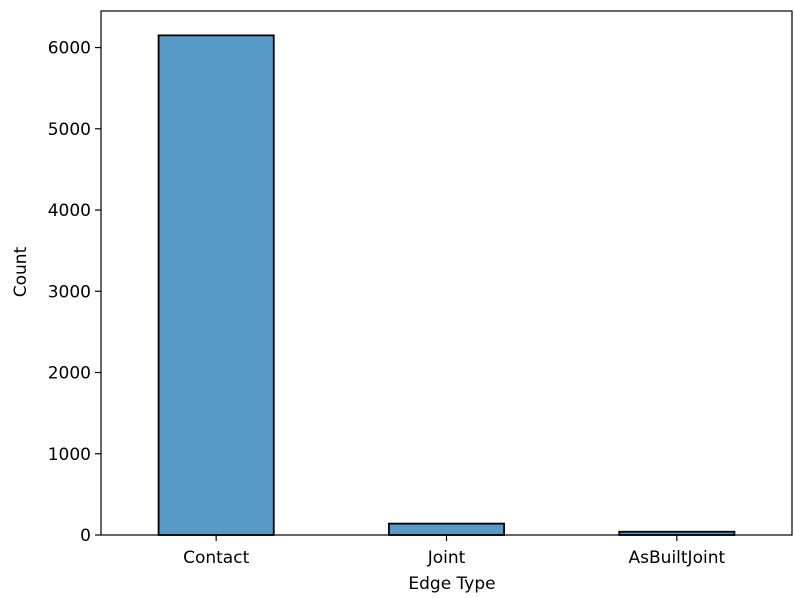 The image size is (794, 598). I want to click on y-tick-label: 5000, so click(69, 130).